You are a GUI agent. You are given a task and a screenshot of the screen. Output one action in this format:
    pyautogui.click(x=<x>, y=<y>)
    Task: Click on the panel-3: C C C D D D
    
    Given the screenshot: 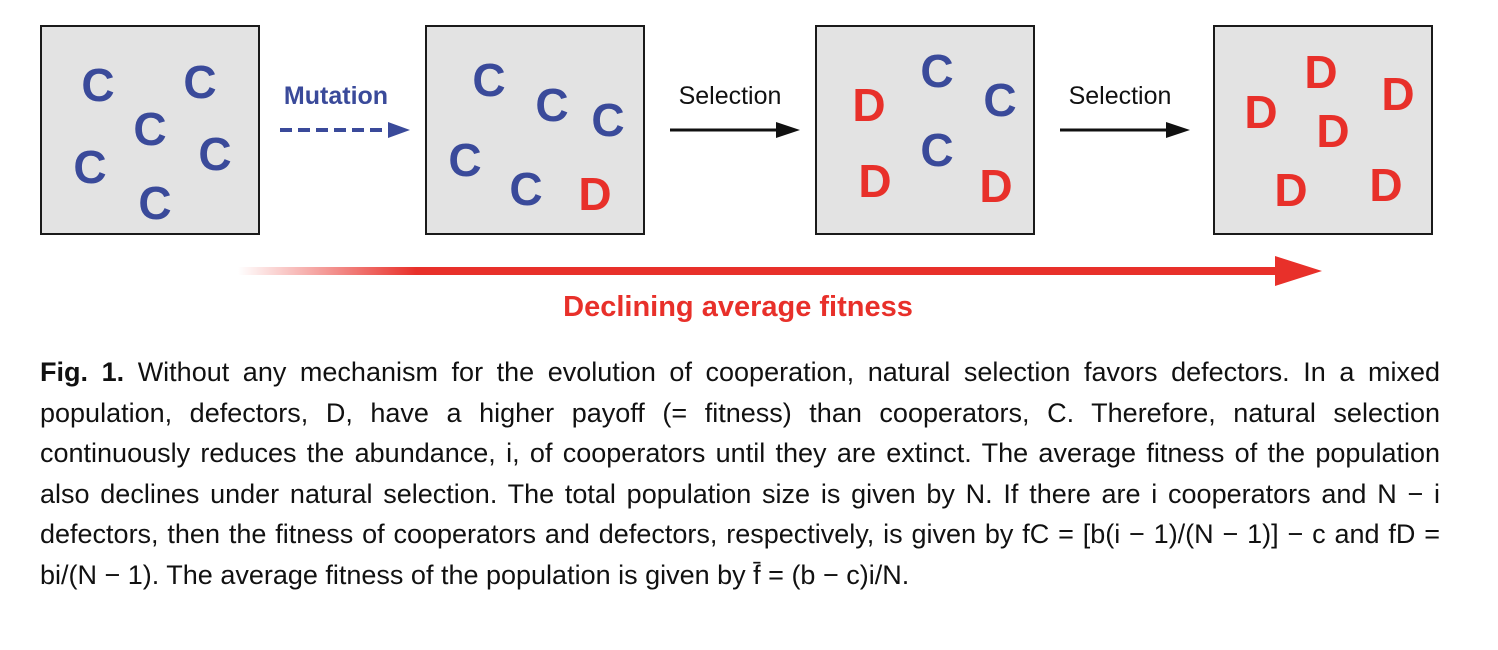 What is the action you would take?
    pyautogui.click(x=925, y=130)
    